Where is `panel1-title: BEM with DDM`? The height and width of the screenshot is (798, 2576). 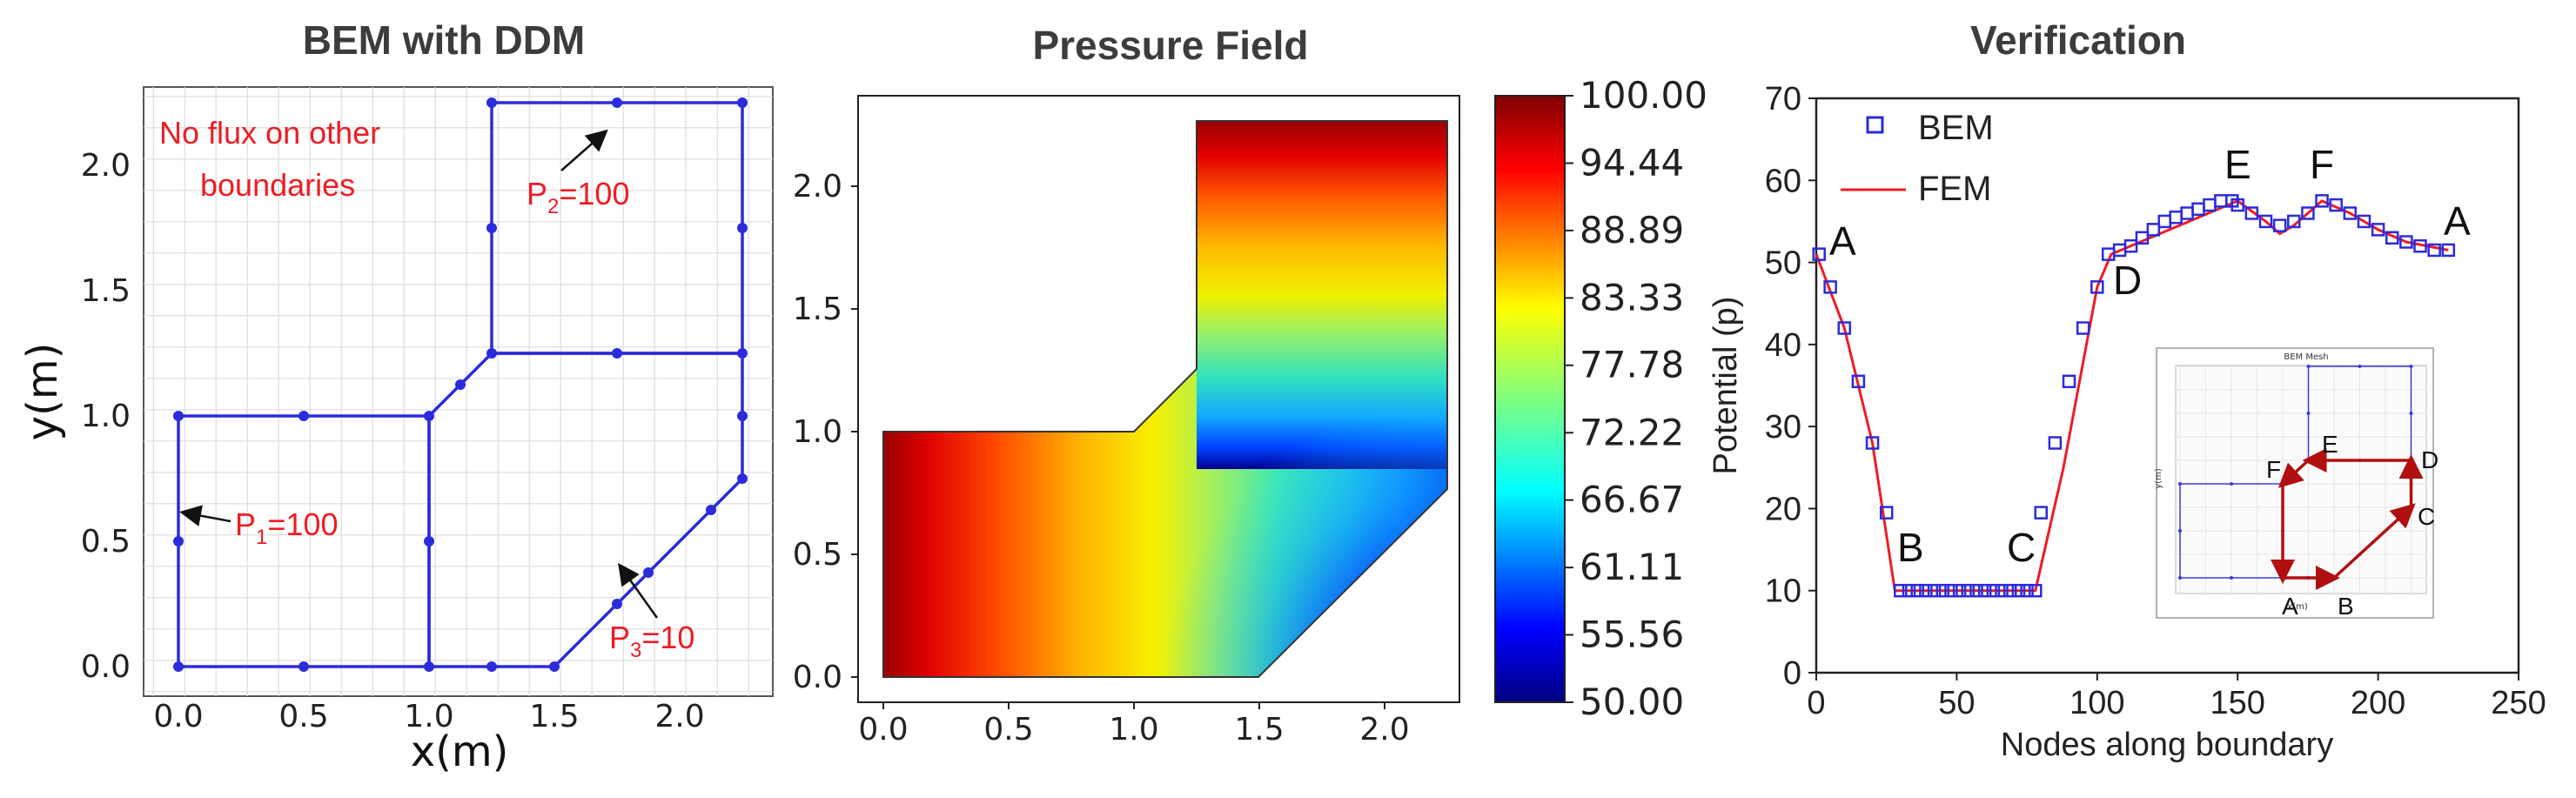
panel1-title: BEM with DDM is located at coordinates (445, 40).